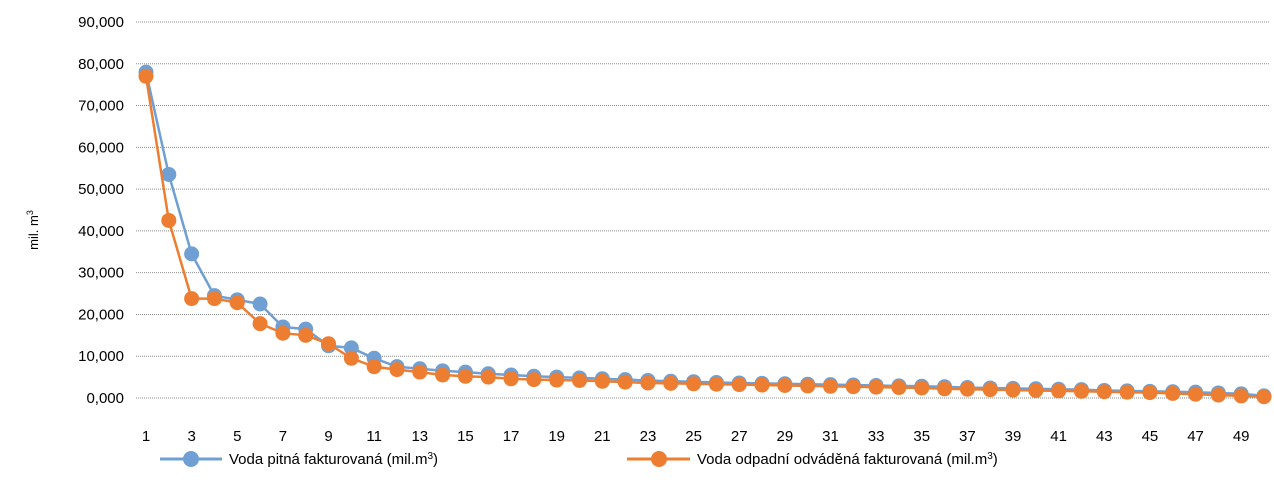 This screenshot has width=1274, height=498. What do you see at coordinates (419, 436) in the screenshot?
I see `x-tick-label-6: 13` at bounding box center [419, 436].